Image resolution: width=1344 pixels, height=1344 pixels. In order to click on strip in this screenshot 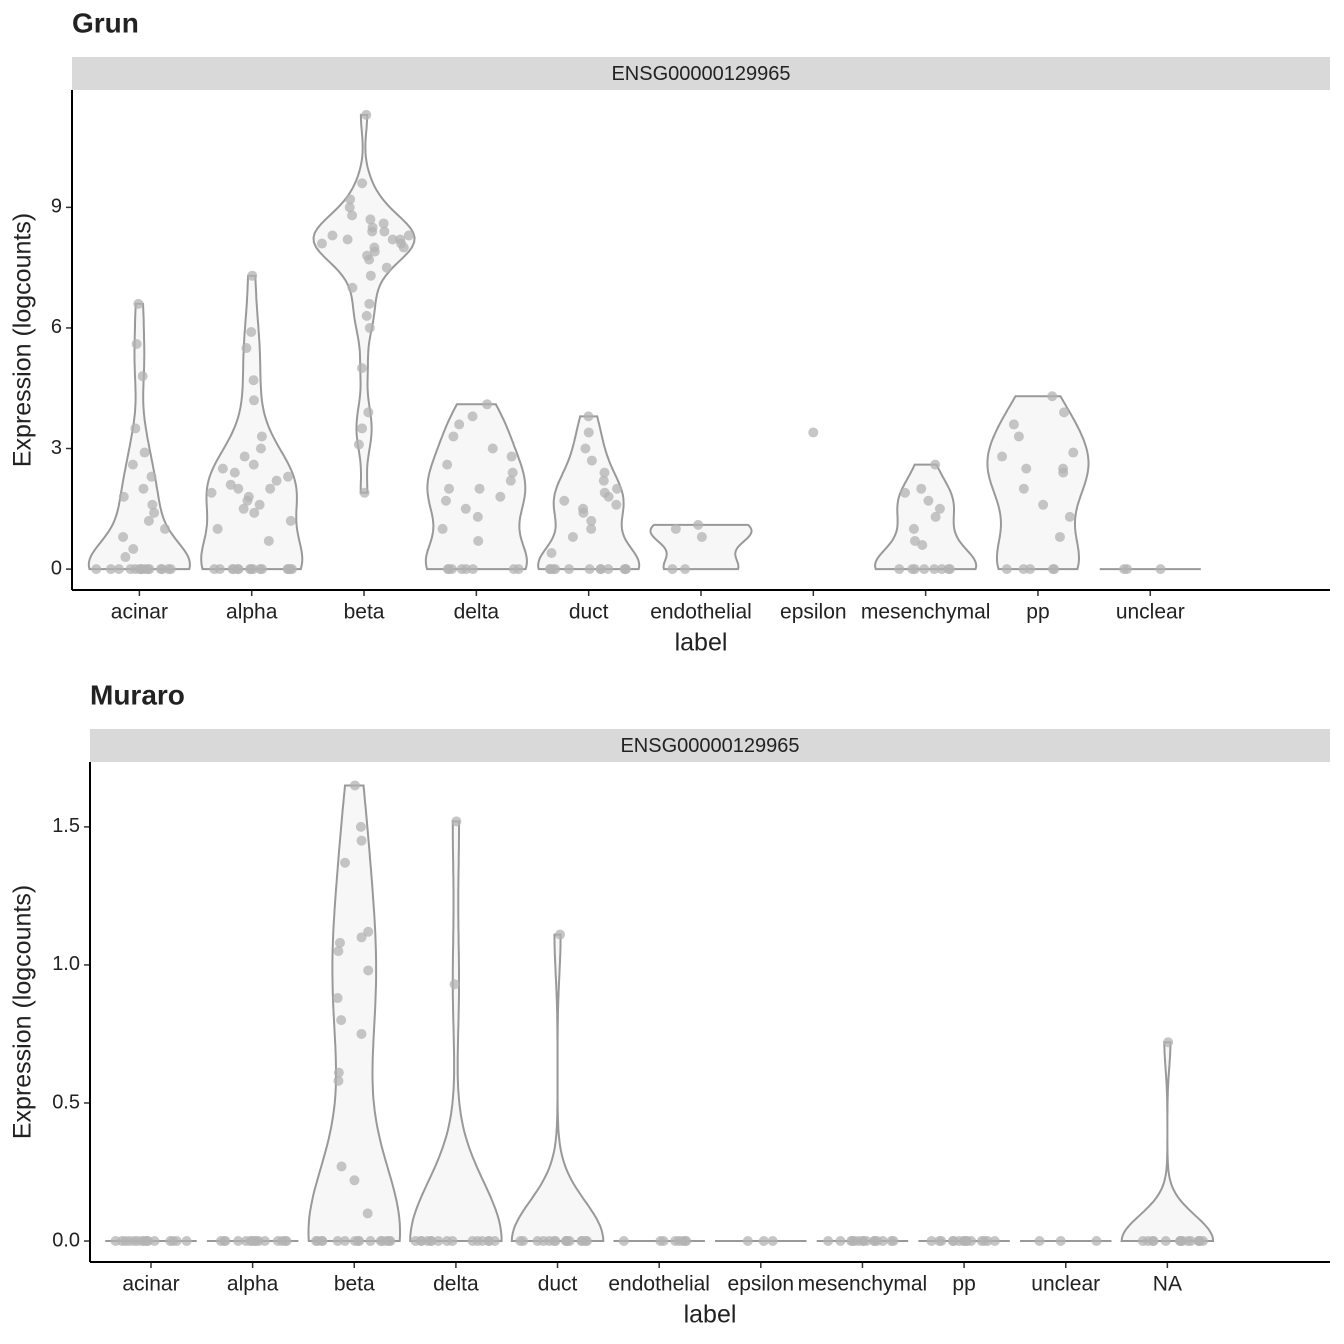, I will do `click(710, 745)`.